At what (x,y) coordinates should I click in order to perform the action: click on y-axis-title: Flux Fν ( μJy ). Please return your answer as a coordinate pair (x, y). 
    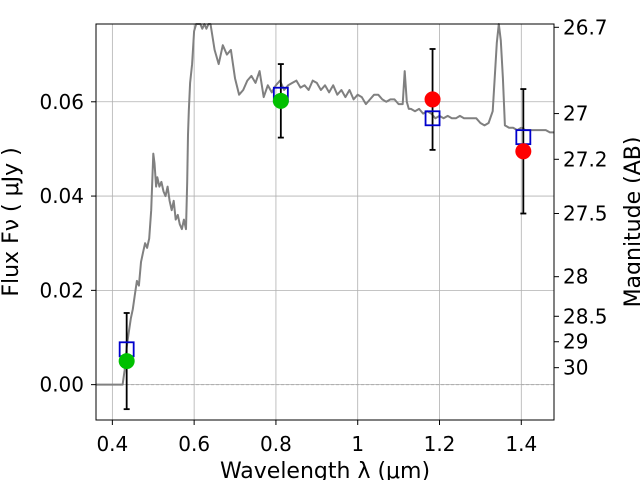
    Looking at the image, I should click on (12, 221).